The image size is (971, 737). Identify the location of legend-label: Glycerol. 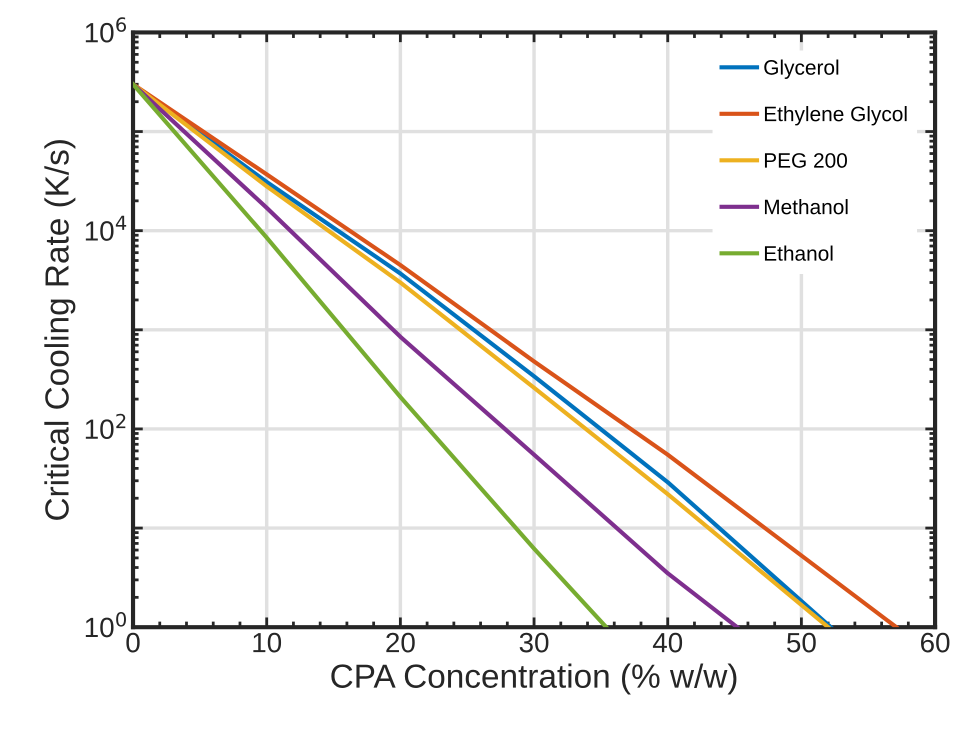
(801, 69).